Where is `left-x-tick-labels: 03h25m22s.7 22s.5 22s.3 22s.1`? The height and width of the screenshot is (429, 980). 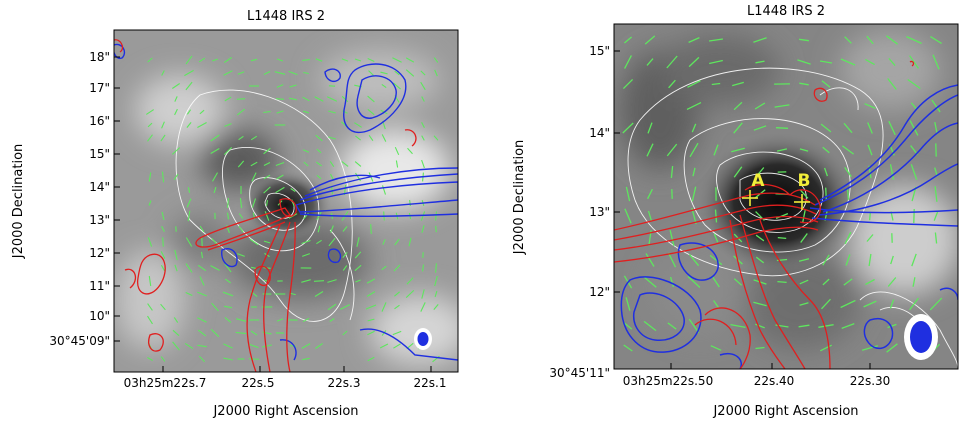
left-x-tick-labels: 03h25m22s.7 22s.5 22s.3 22s.1 is located at coordinates (285, 383).